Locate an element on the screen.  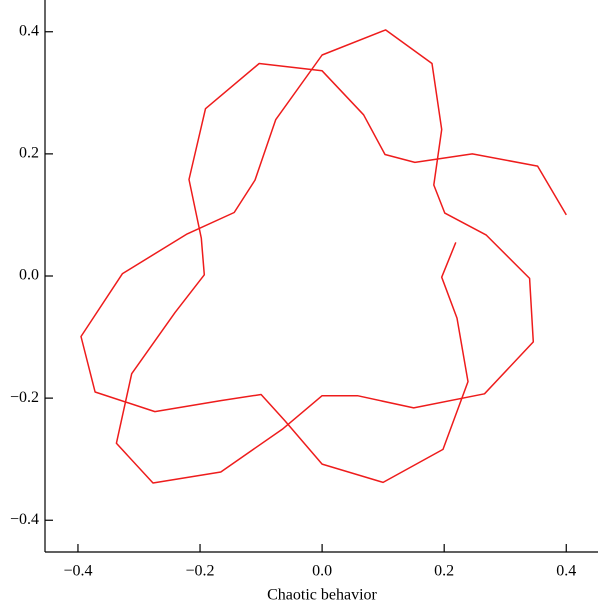
x-tick-label: 0.0 is located at coordinates (322, 571).